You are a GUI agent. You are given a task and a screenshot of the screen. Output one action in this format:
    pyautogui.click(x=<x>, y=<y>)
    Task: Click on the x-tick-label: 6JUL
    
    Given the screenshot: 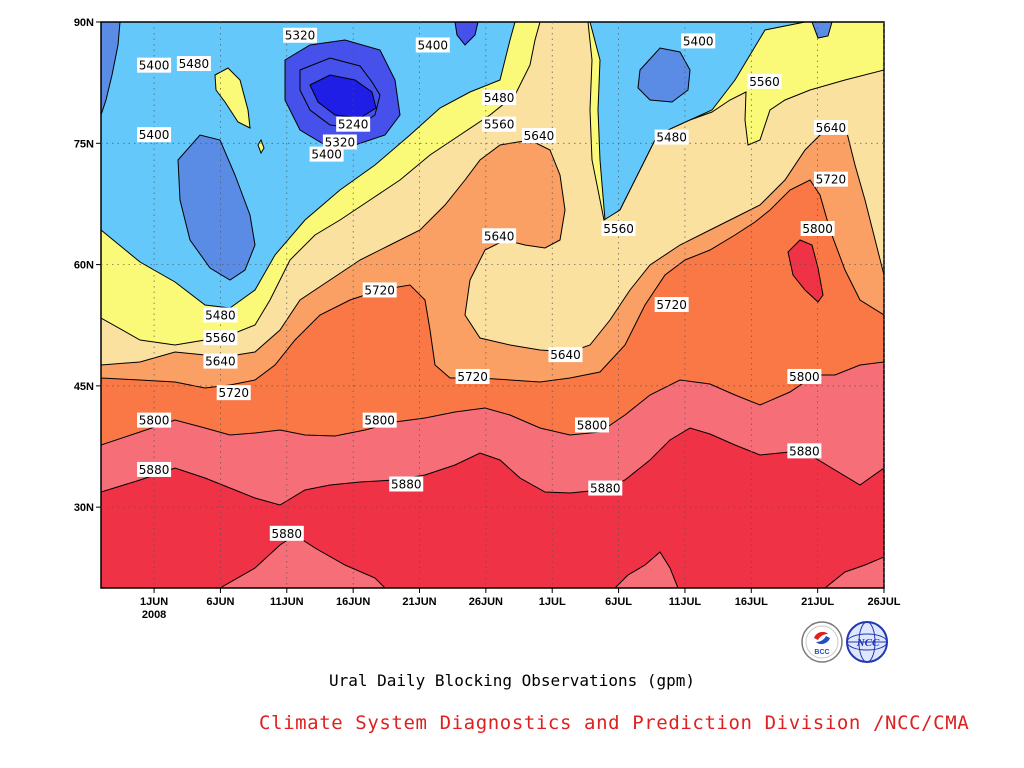 What is the action you would take?
    pyautogui.click(x=618, y=602)
    